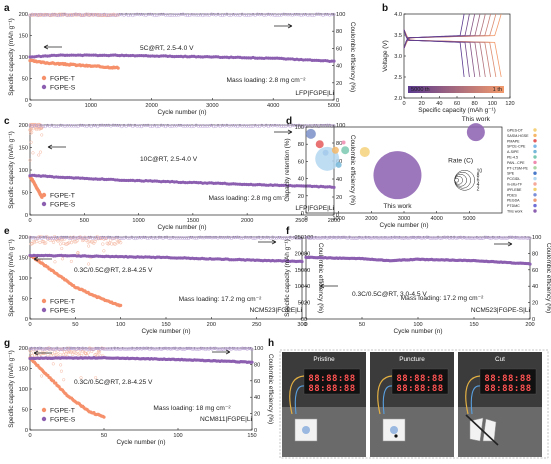  Describe the element at coordinates (439, 104) in the screenshot. I see `panel-b-xtick-label: 40` at that location.